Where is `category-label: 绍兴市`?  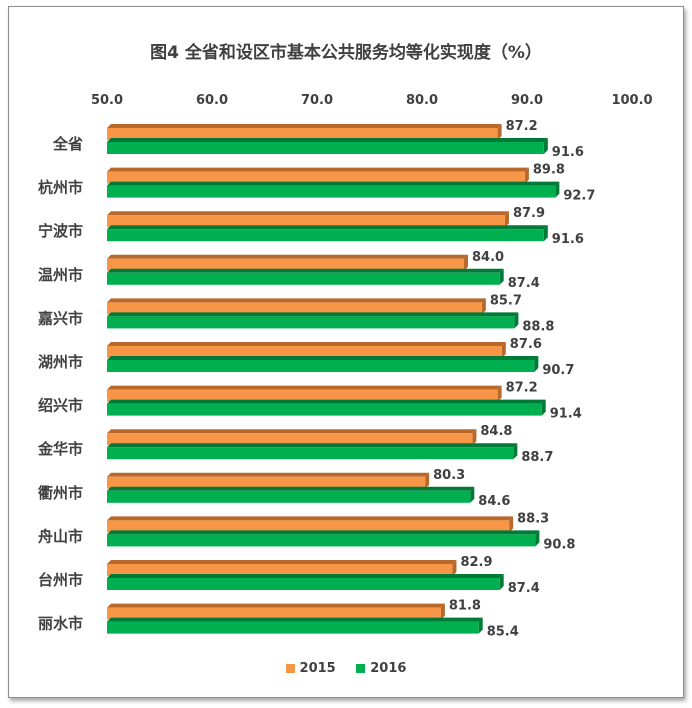 category-label: 绍兴市 is located at coordinates (60, 406).